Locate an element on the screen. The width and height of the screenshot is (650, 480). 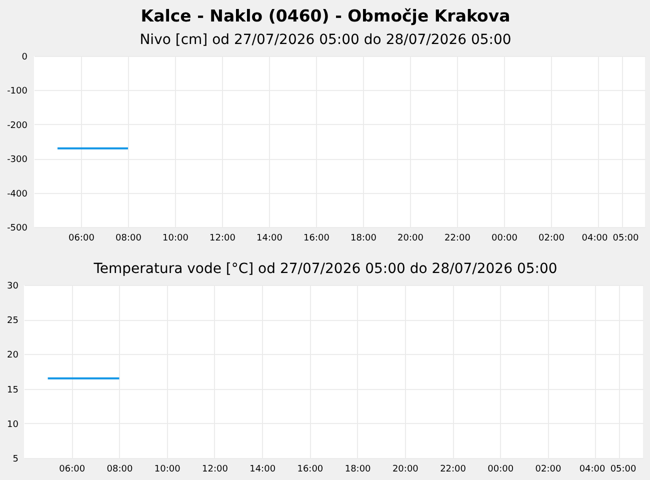
chart-title: Kalce - Naklo (0460) - Območje Krakova is located at coordinates (325, 16).